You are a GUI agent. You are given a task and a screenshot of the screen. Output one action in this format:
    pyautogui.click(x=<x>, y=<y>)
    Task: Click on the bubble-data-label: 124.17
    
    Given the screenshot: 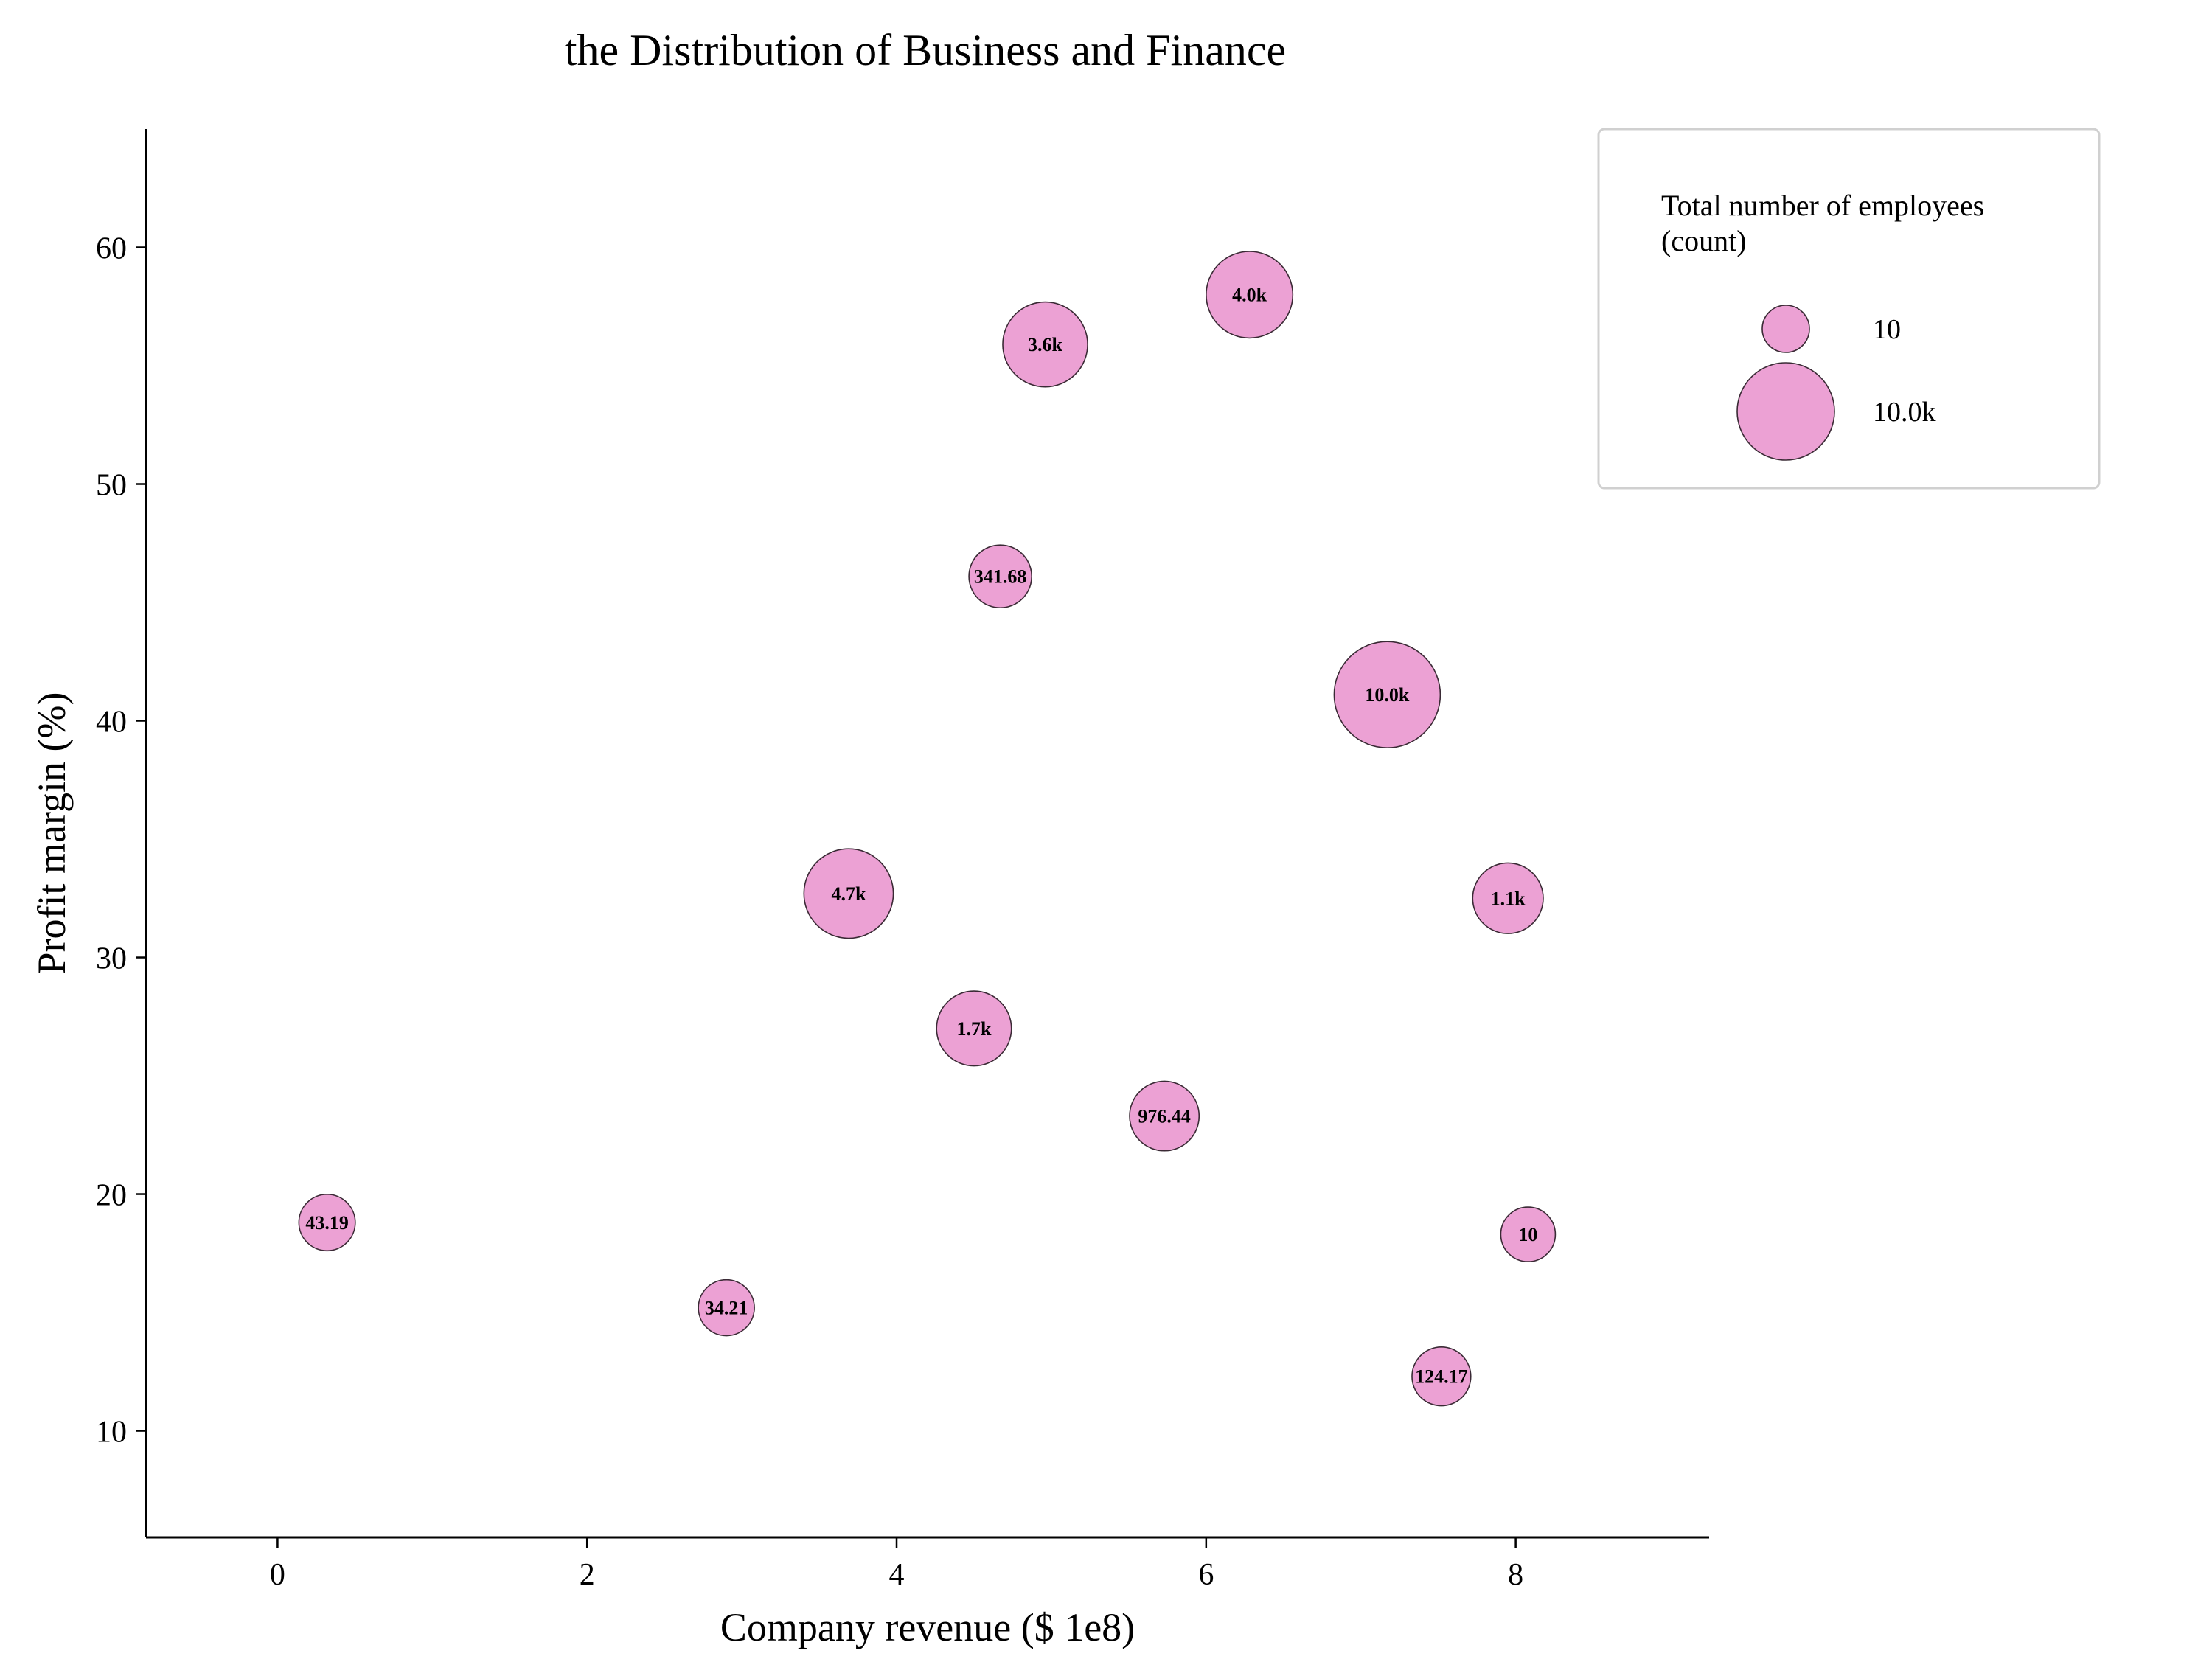 What is the action you would take?
    pyautogui.click(x=1441, y=1377)
    